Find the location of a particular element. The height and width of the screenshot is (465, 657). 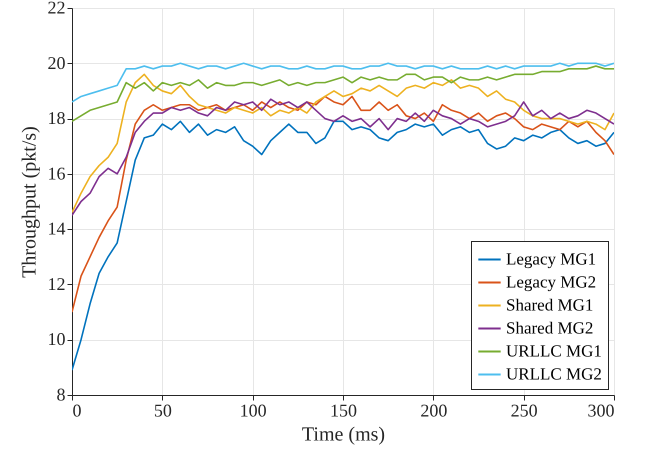

x-axis-title: Time (ms) is located at coordinates (344, 435).